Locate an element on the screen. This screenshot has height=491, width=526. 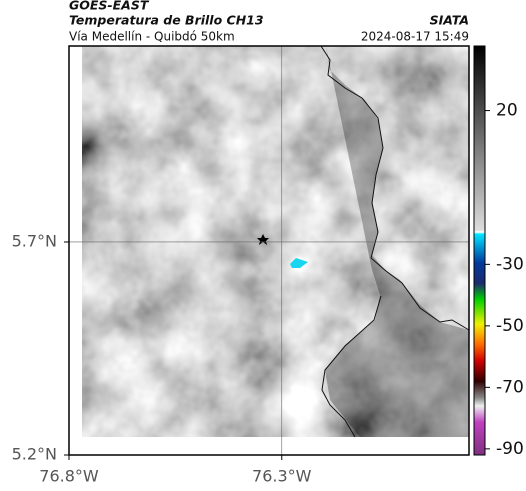
source: GOES-EAST is located at coordinates (109, 6).